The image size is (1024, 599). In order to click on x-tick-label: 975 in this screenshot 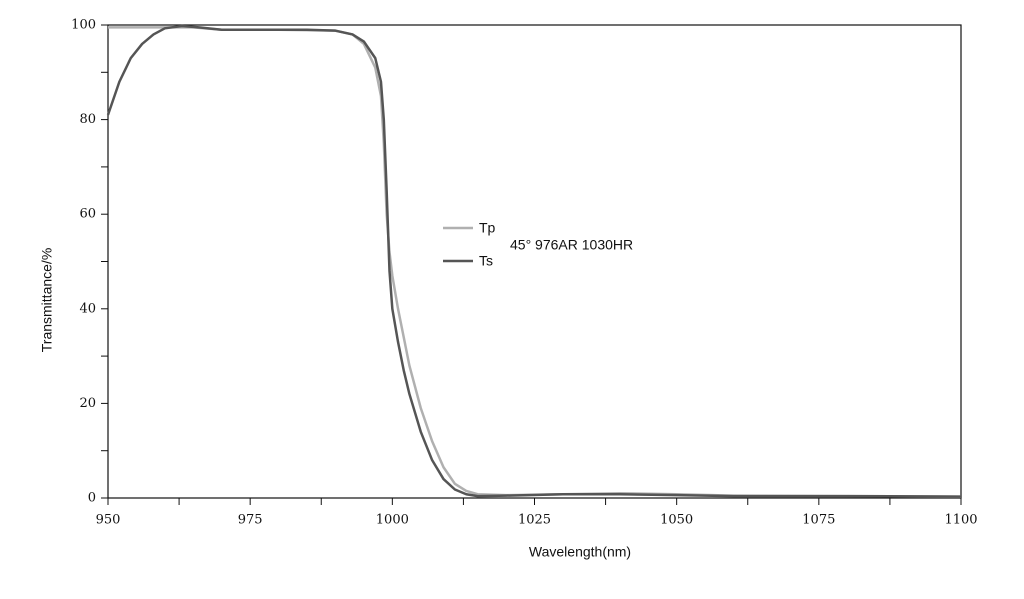, I will do `click(250, 520)`.